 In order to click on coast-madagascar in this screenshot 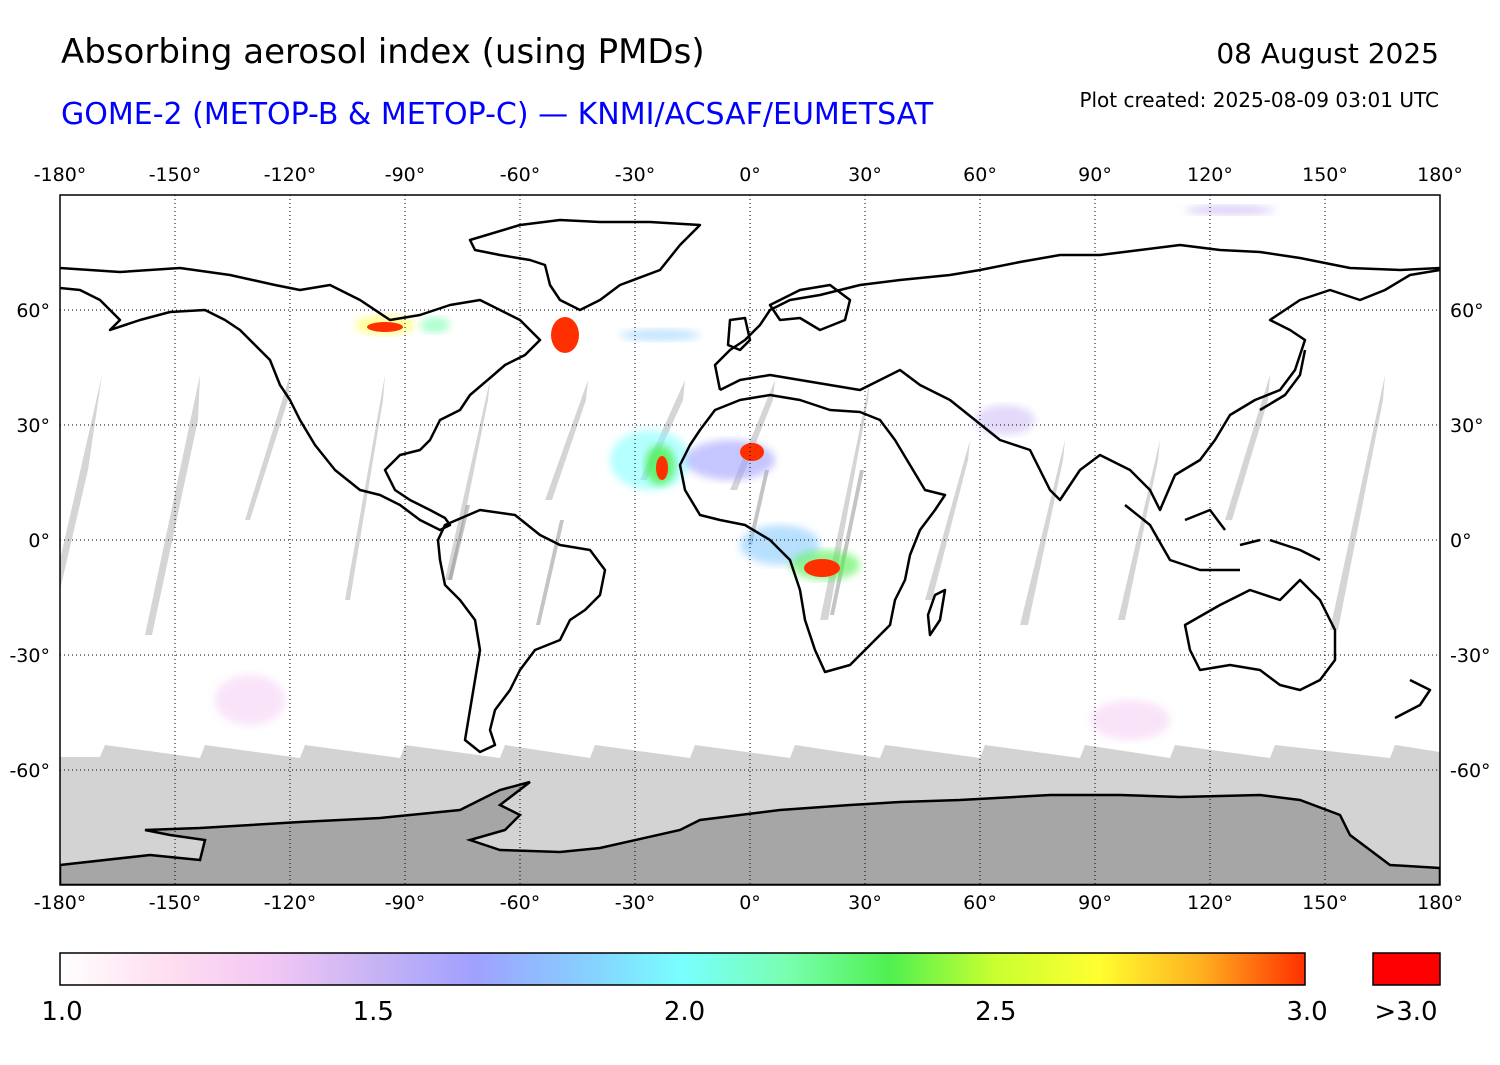, I will do `click(936, 612)`.